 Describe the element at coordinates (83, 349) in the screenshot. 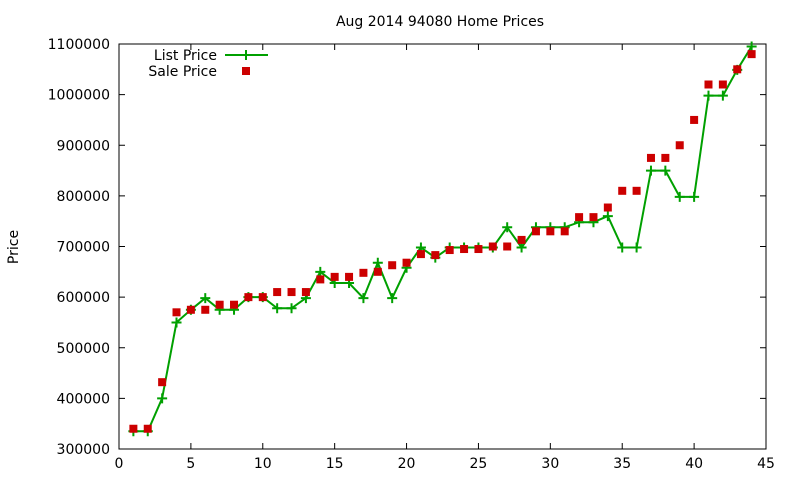

I see `y-tick-label: 500000` at that location.